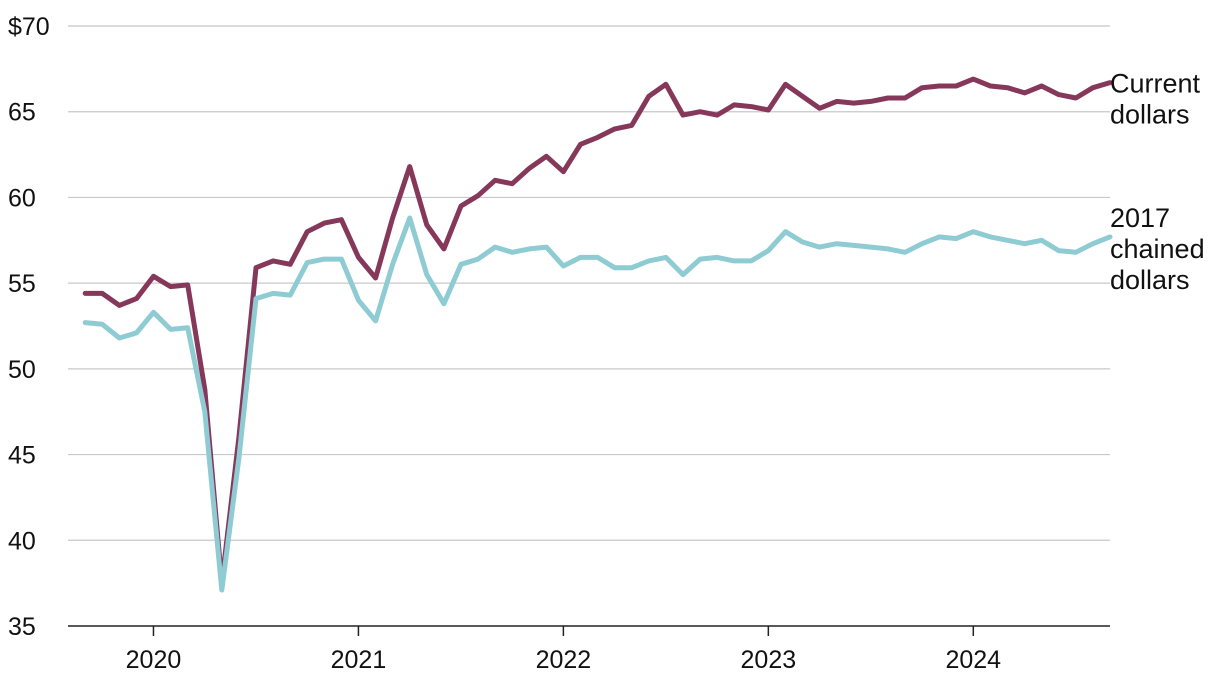 This screenshot has height=692, width=1220. I want to click on y-axis-ticks: 35 40 45 50 55 60 65 $70, so click(29, 327).